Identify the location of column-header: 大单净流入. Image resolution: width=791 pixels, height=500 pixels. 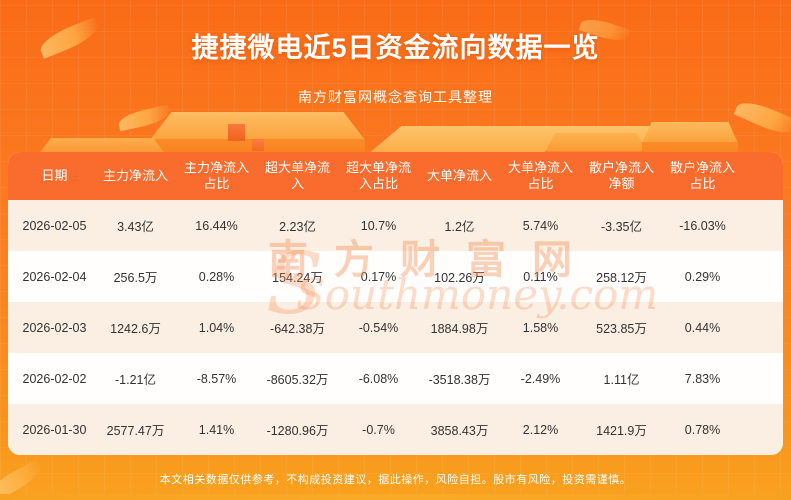
(459, 175).